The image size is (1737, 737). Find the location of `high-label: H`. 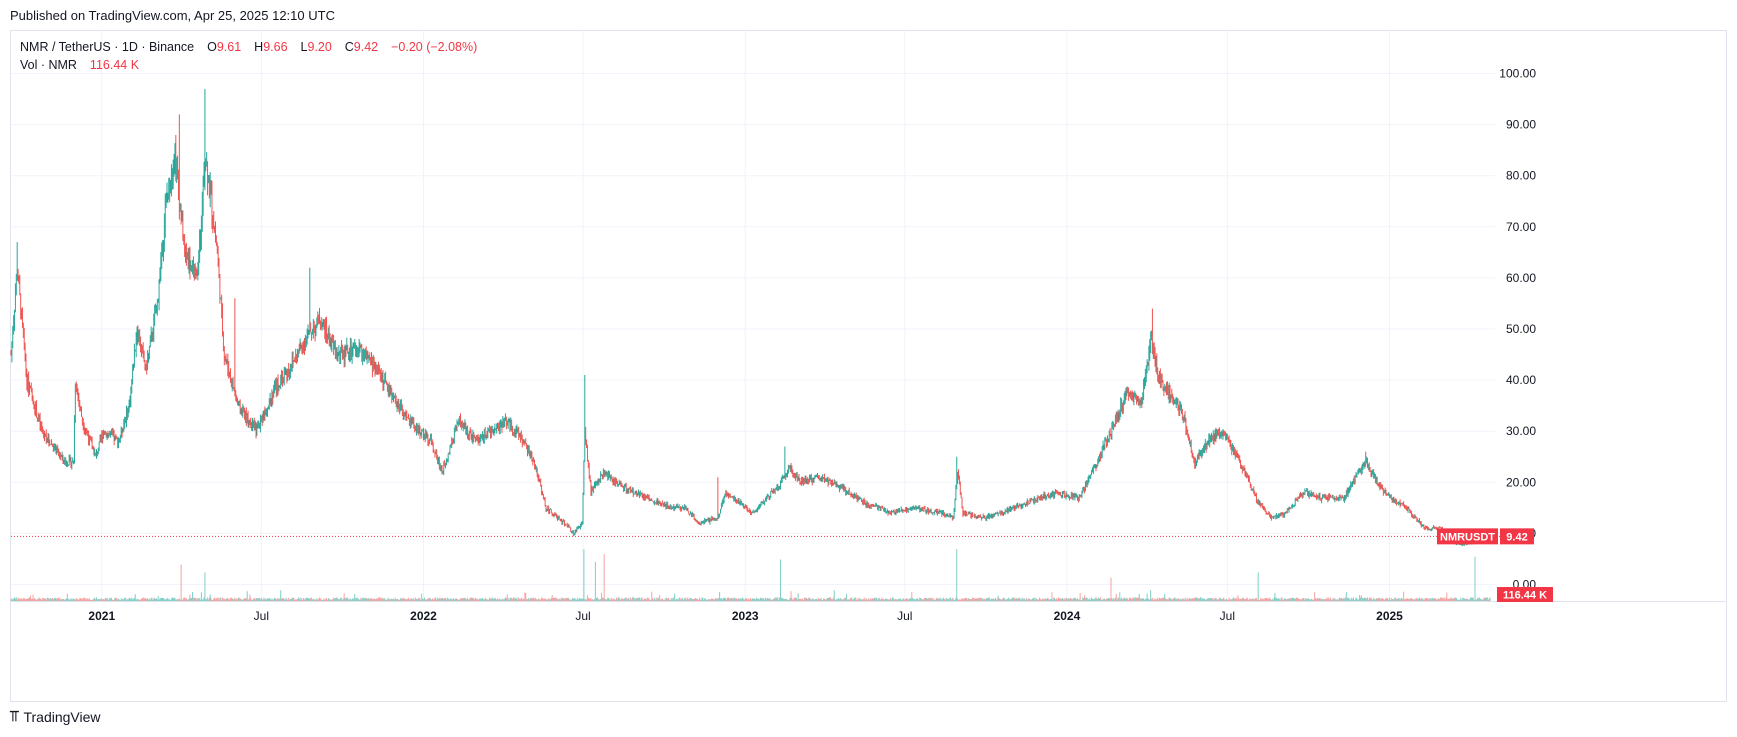

high-label: H is located at coordinates (259, 47).